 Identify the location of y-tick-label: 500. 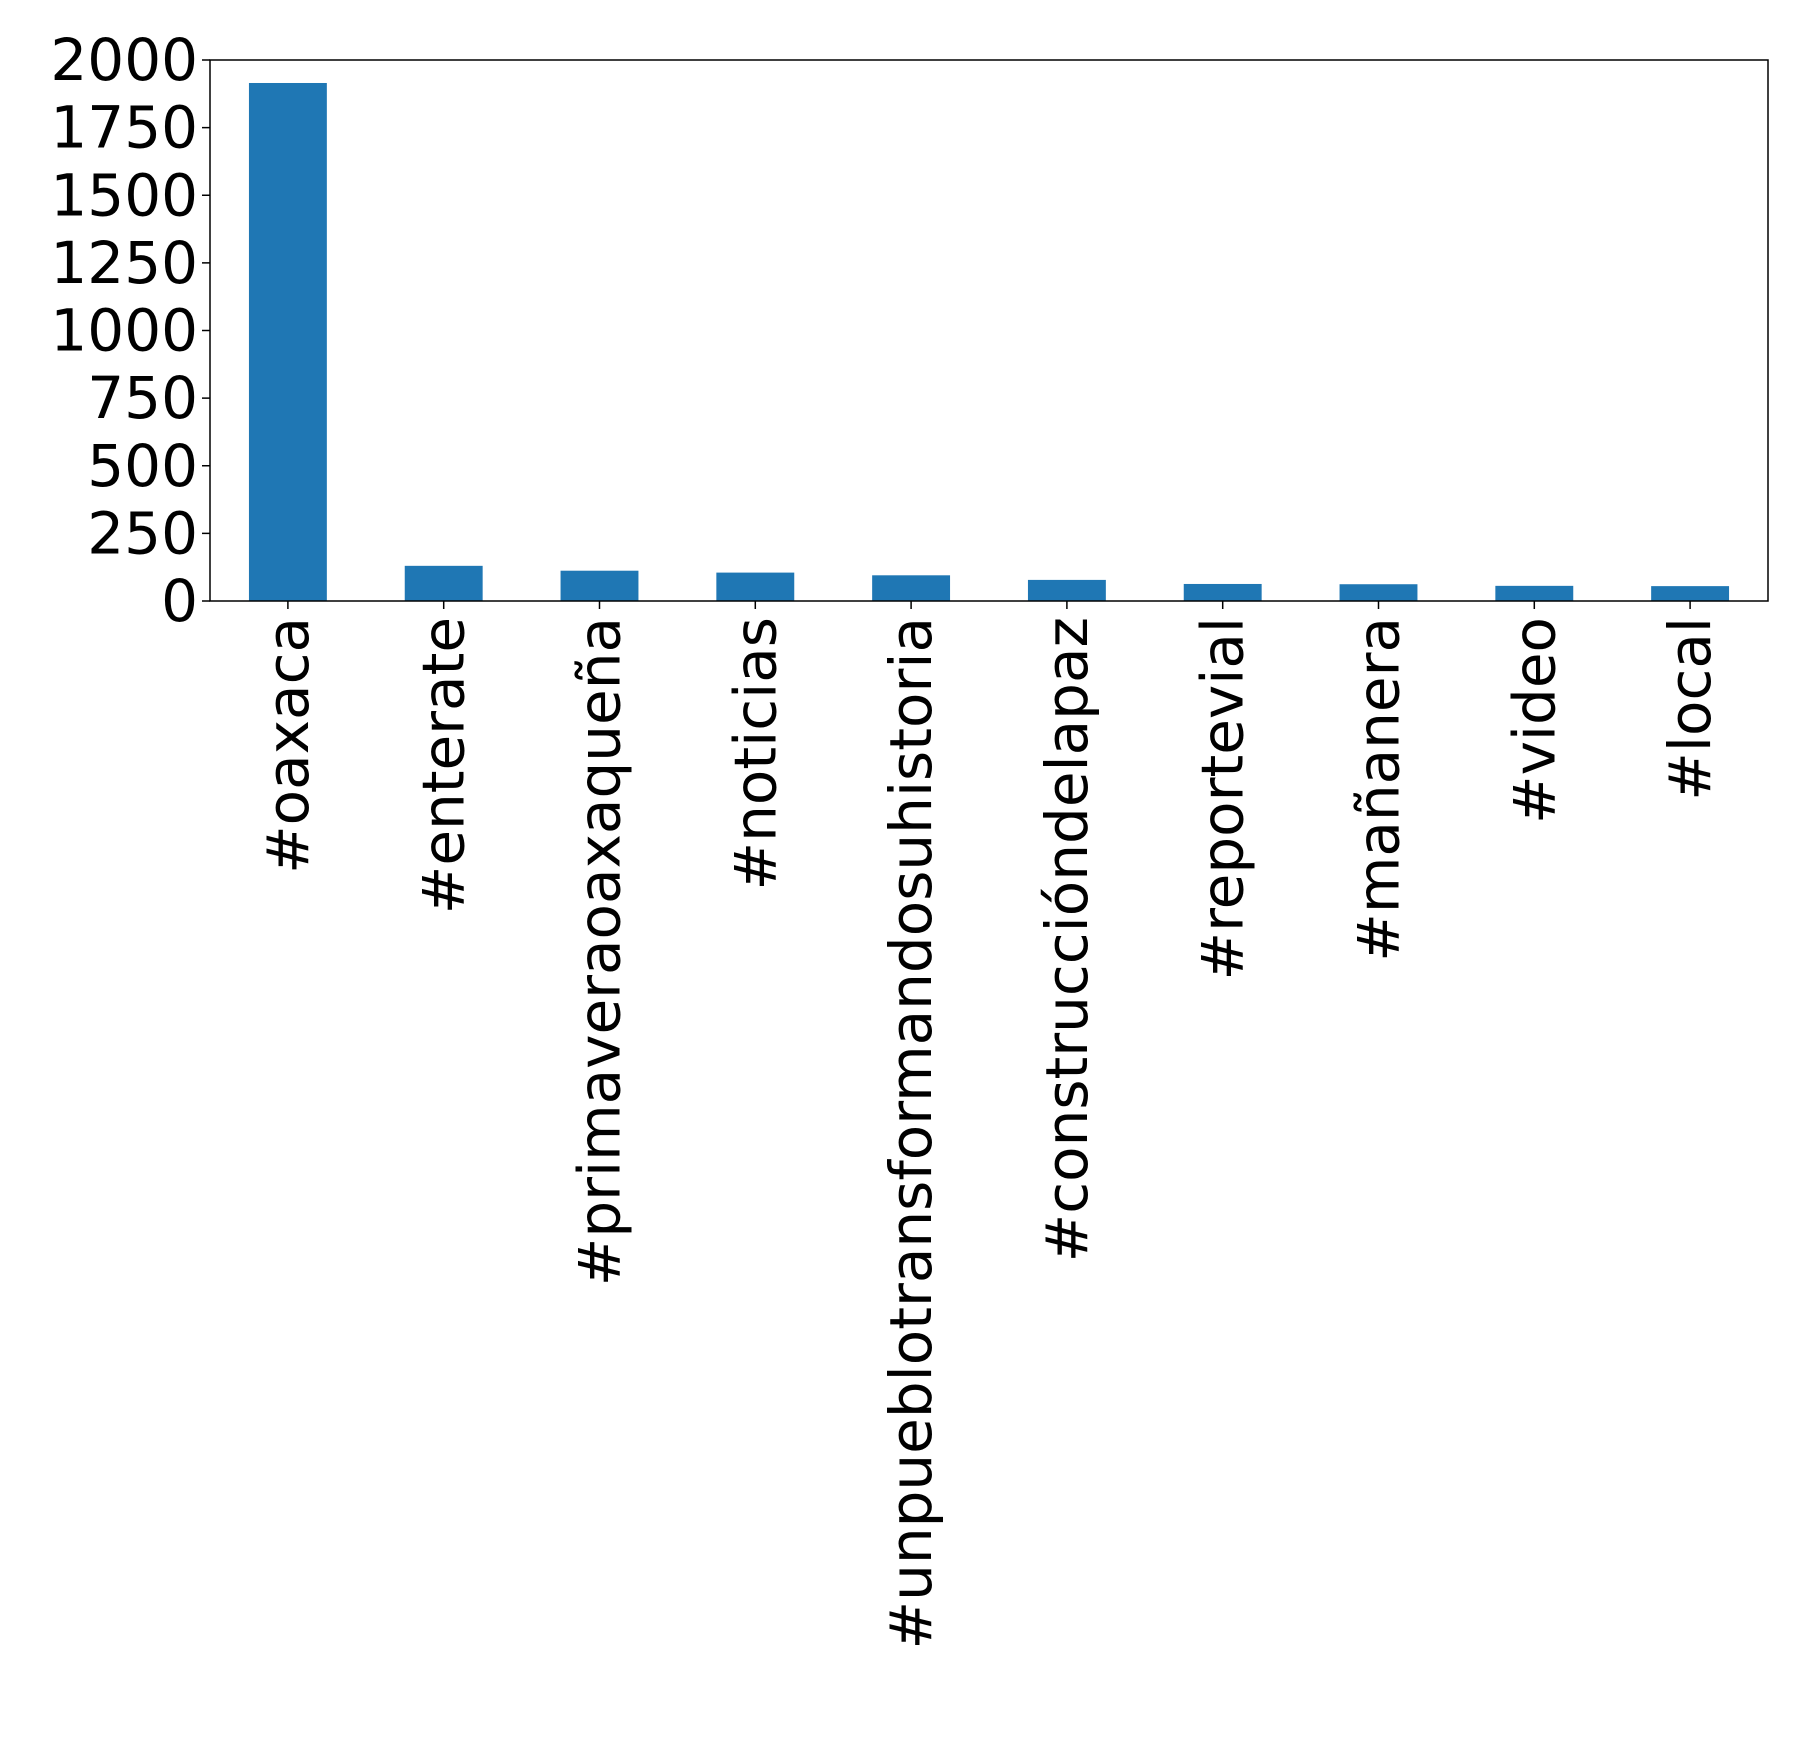
(142, 466).